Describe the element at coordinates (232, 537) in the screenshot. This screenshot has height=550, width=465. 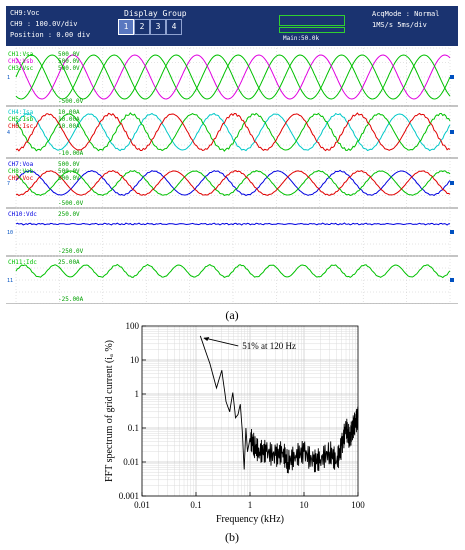
I see `caption-b: (b)` at that location.